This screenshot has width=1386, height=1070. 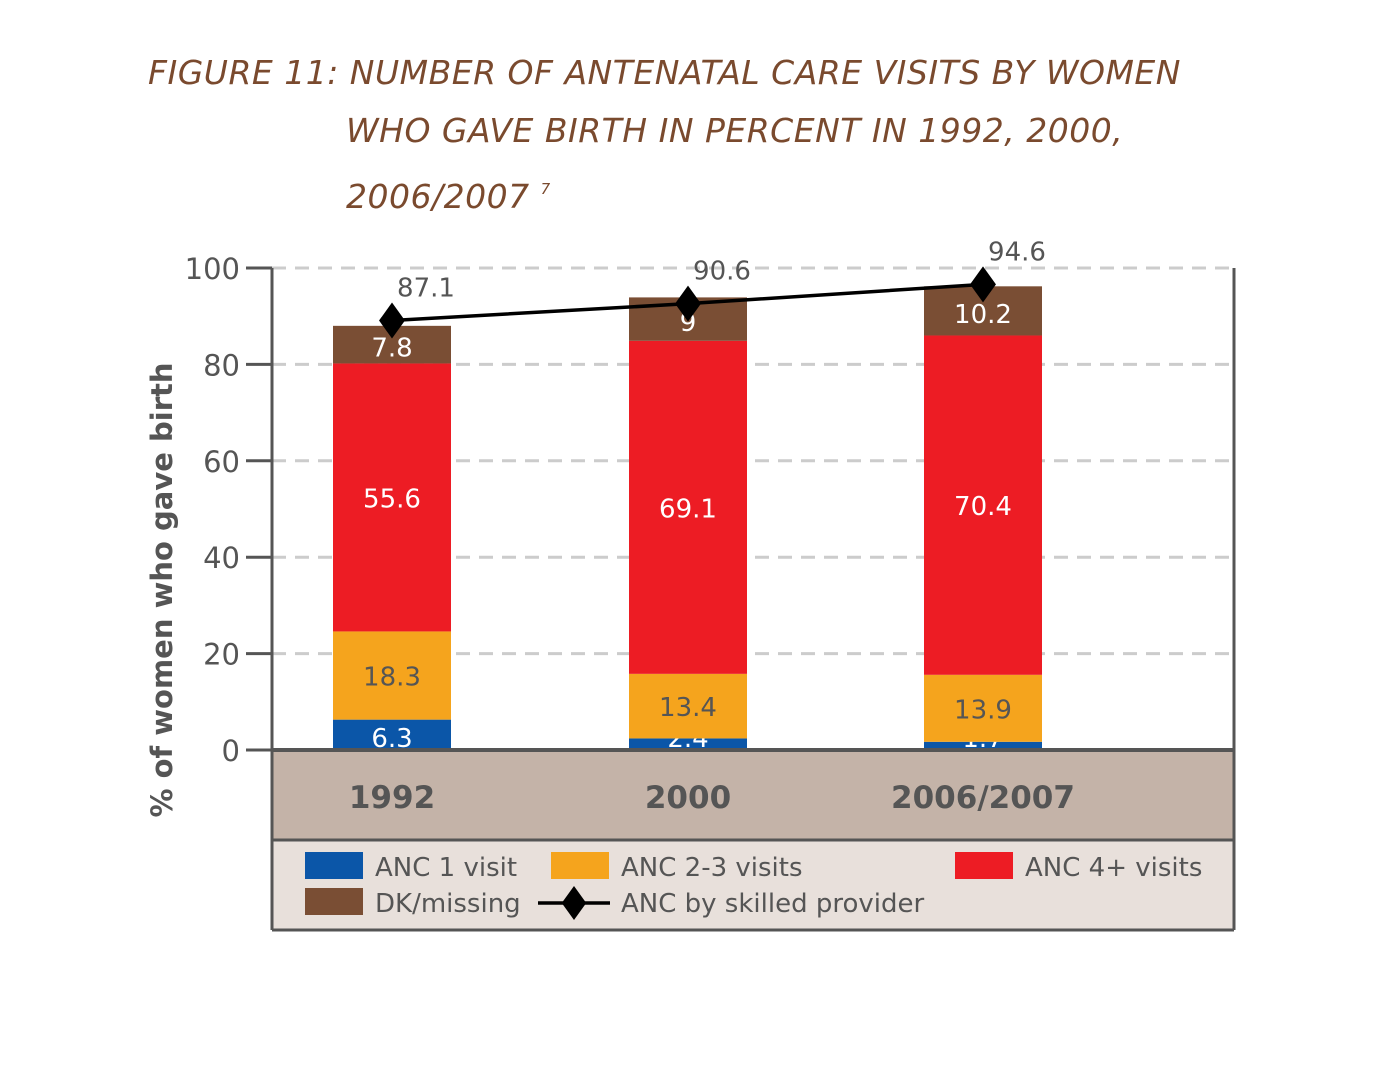 What do you see at coordinates (688, 798) in the screenshot?
I see `x-tick-label: 2000` at bounding box center [688, 798].